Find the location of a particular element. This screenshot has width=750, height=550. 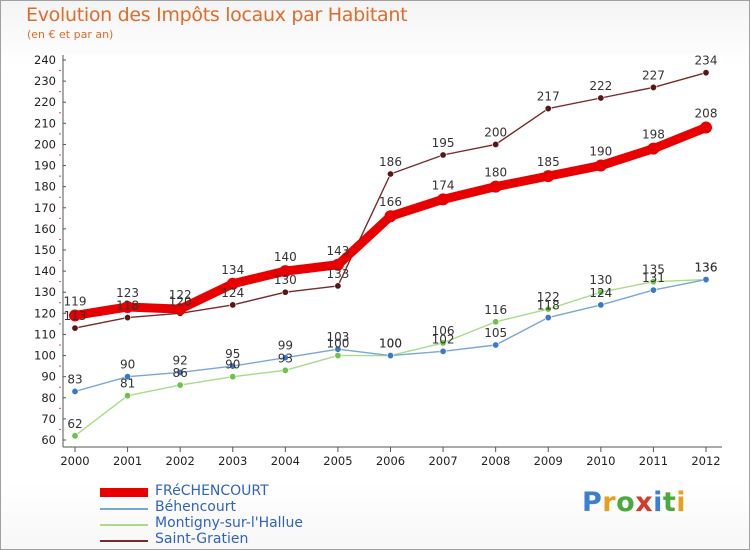

y-tick-label: 200 is located at coordinates (45, 144).